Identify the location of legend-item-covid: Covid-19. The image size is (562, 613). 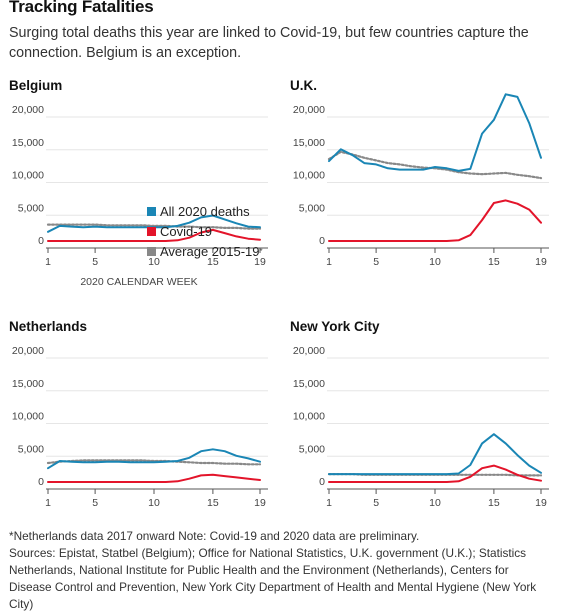
(205, 231).